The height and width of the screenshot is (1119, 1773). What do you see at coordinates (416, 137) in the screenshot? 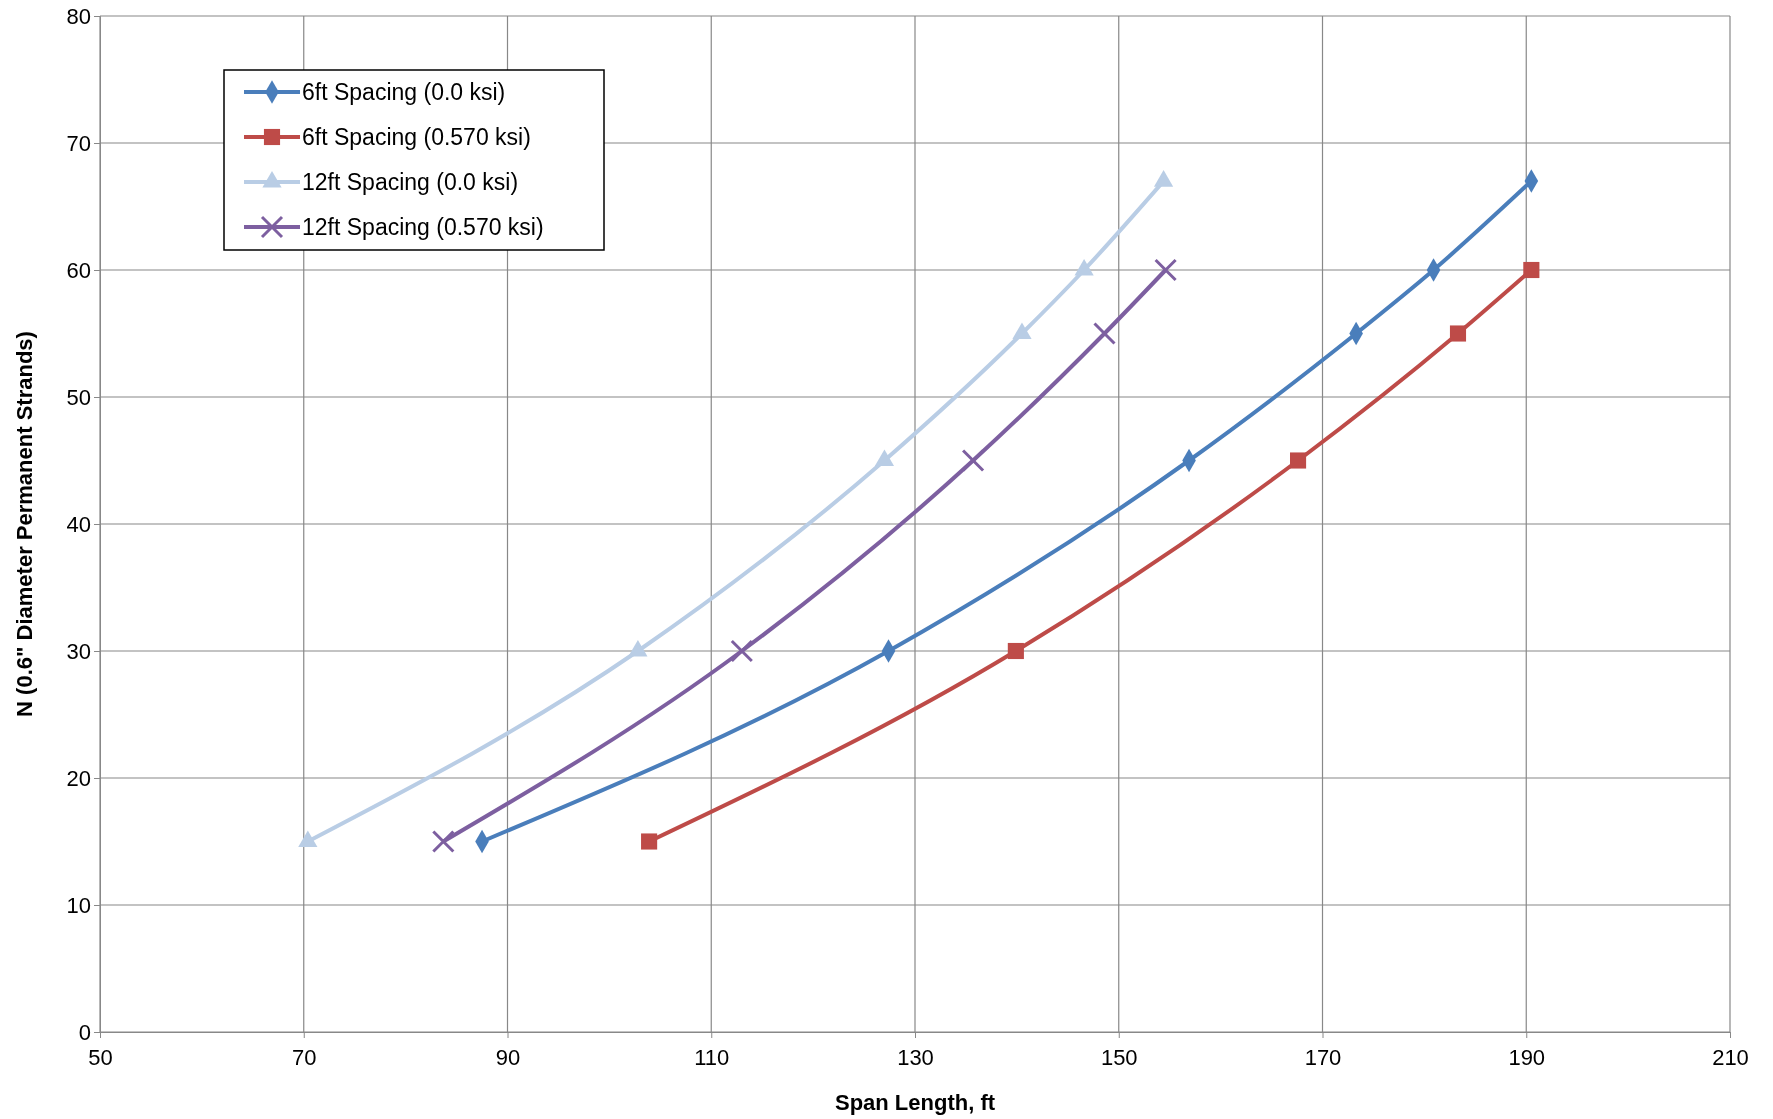
I see `legend-label: 6ft Spacing (0.570 ksi)` at bounding box center [416, 137].